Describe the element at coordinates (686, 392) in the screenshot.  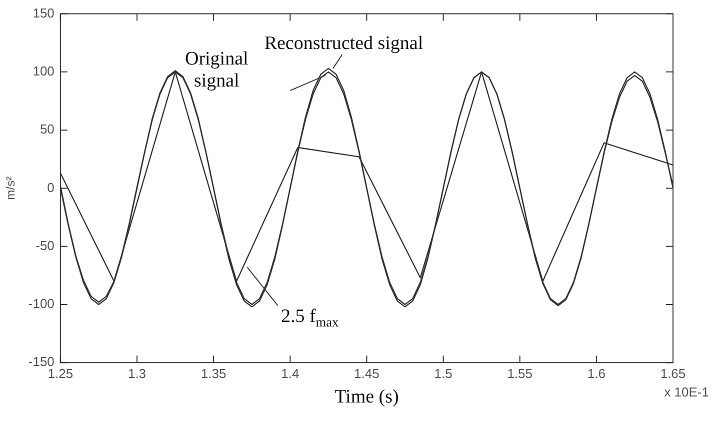
I see `text: x 10E-1` at that location.